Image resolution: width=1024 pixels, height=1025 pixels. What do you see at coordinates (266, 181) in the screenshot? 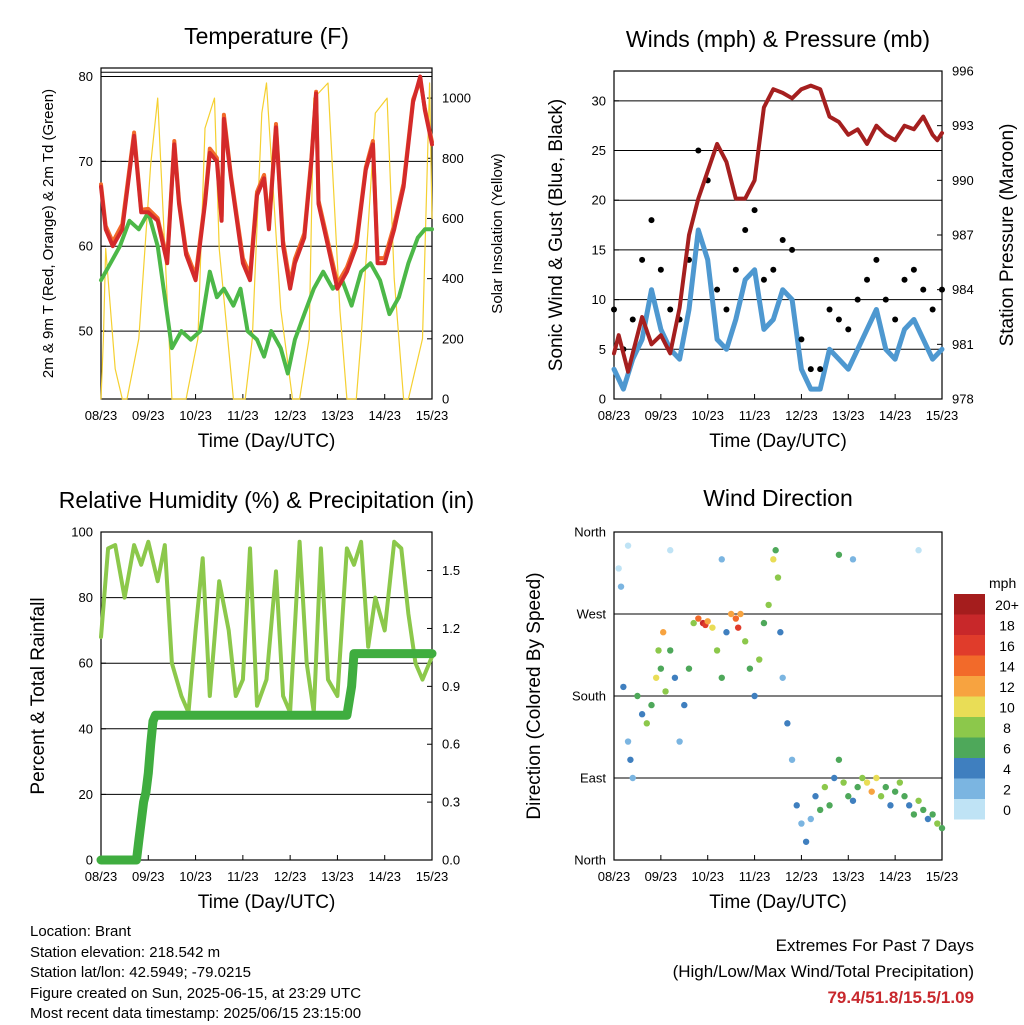
I see `temp-9m-line` at bounding box center [266, 181].